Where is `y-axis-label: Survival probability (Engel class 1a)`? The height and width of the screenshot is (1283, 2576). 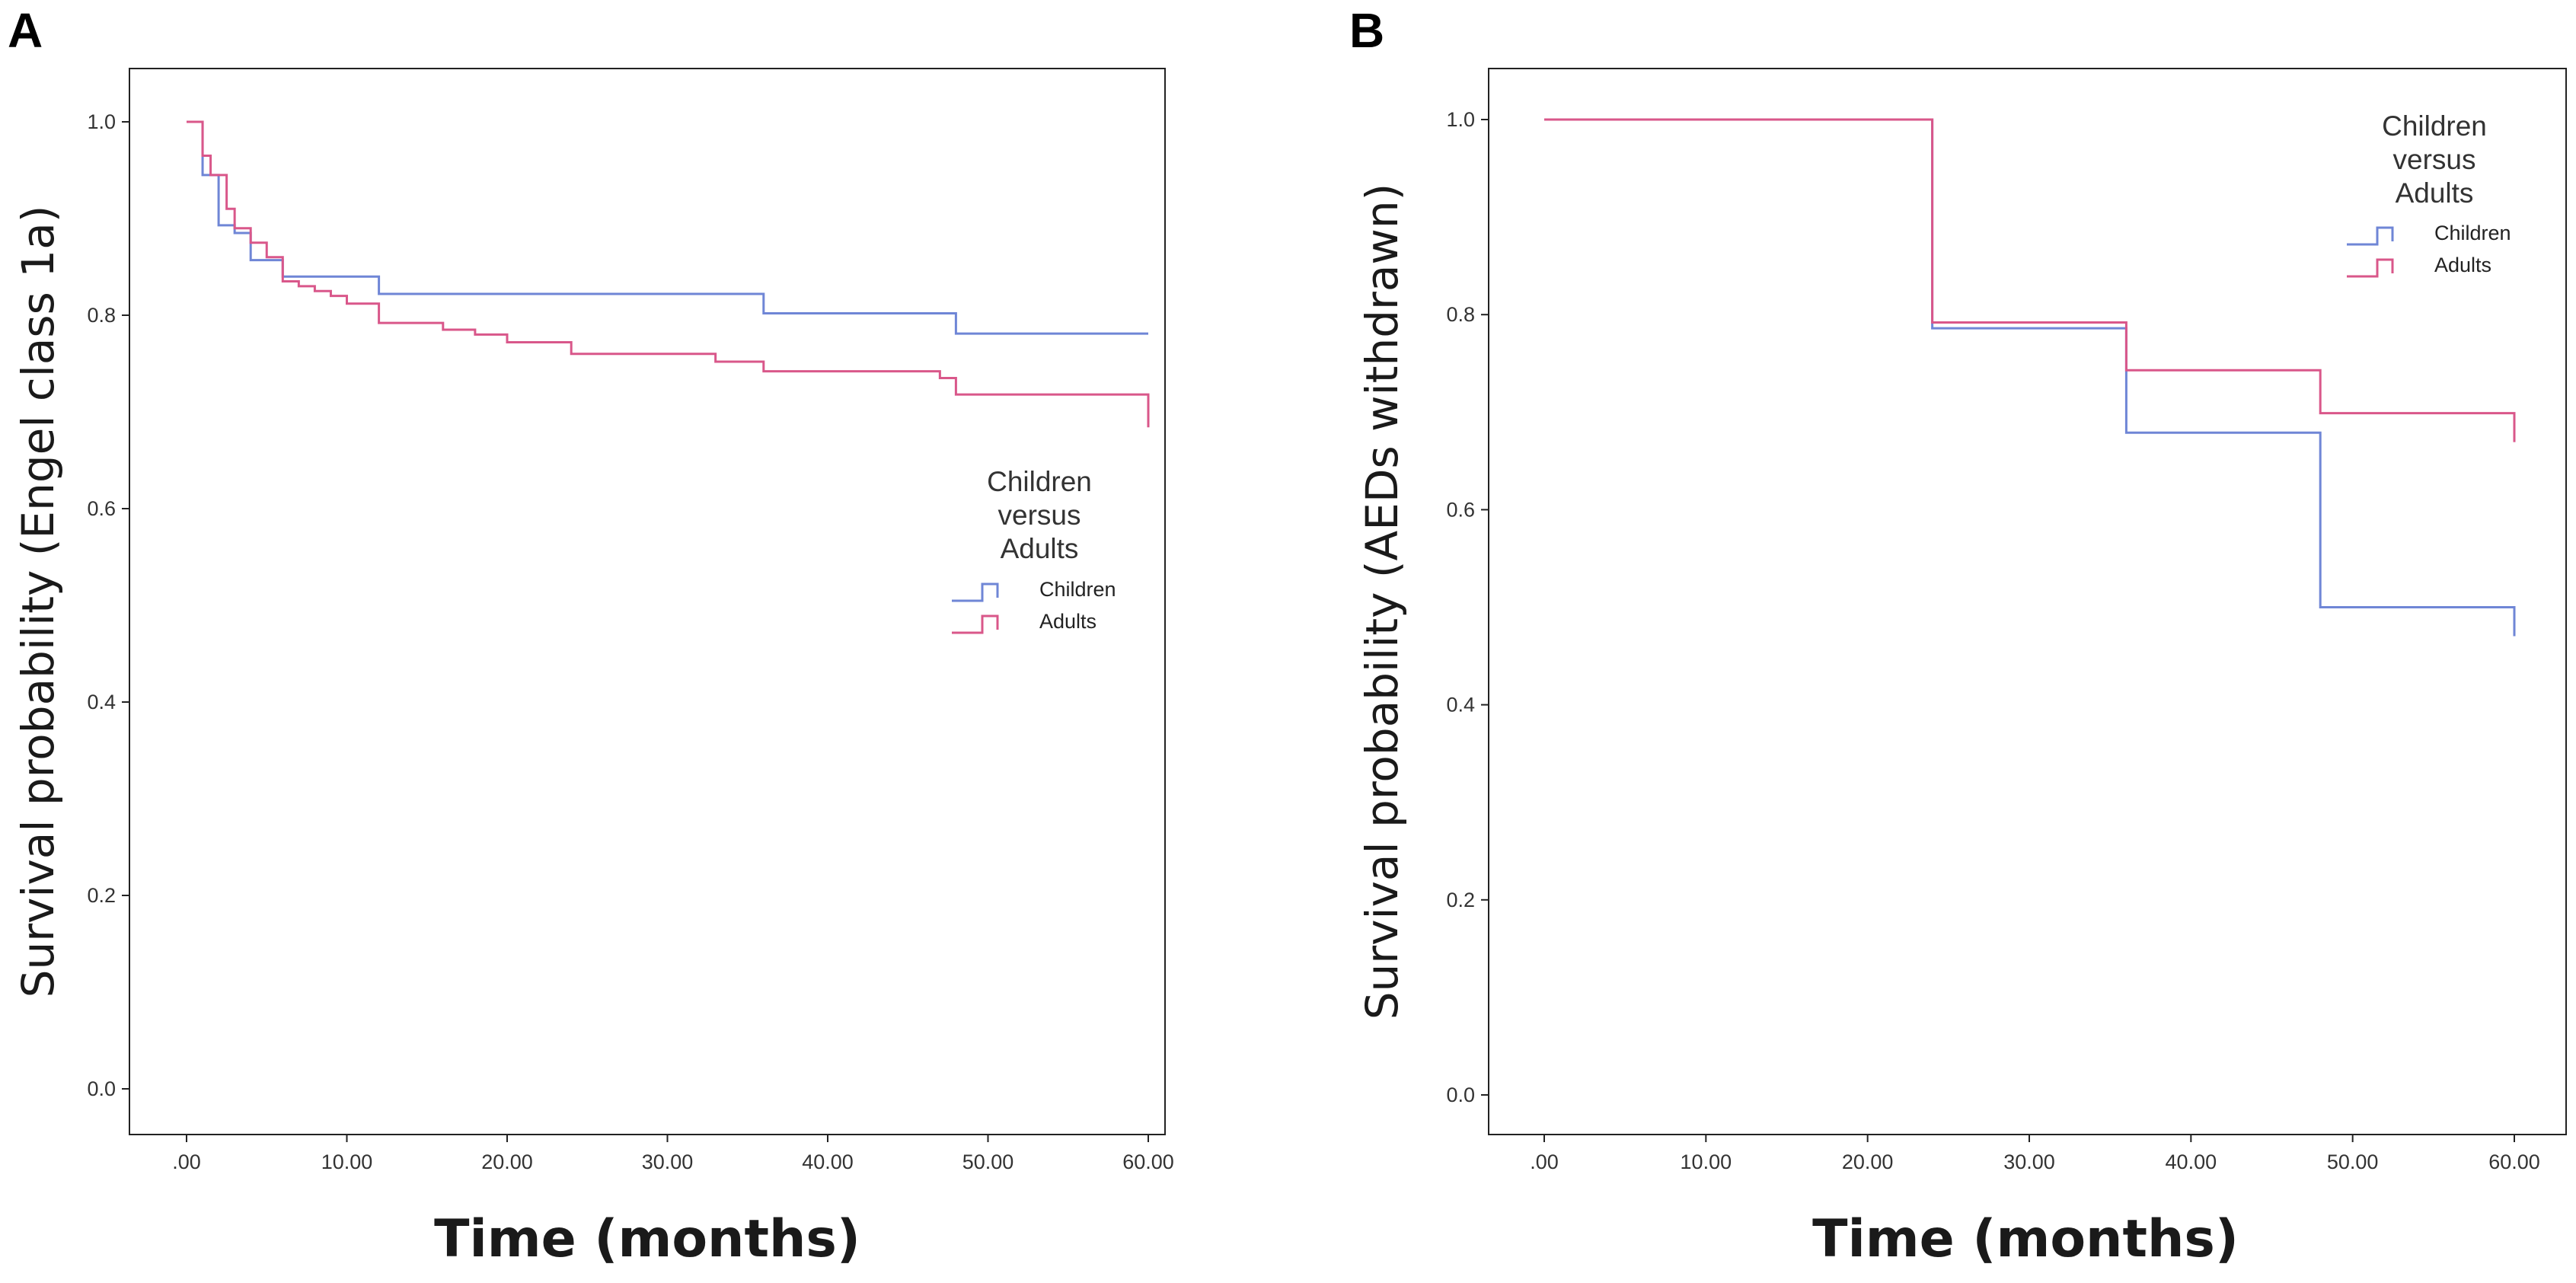
y-axis-label: Survival probability (Engel class 1a) is located at coordinates (38, 602).